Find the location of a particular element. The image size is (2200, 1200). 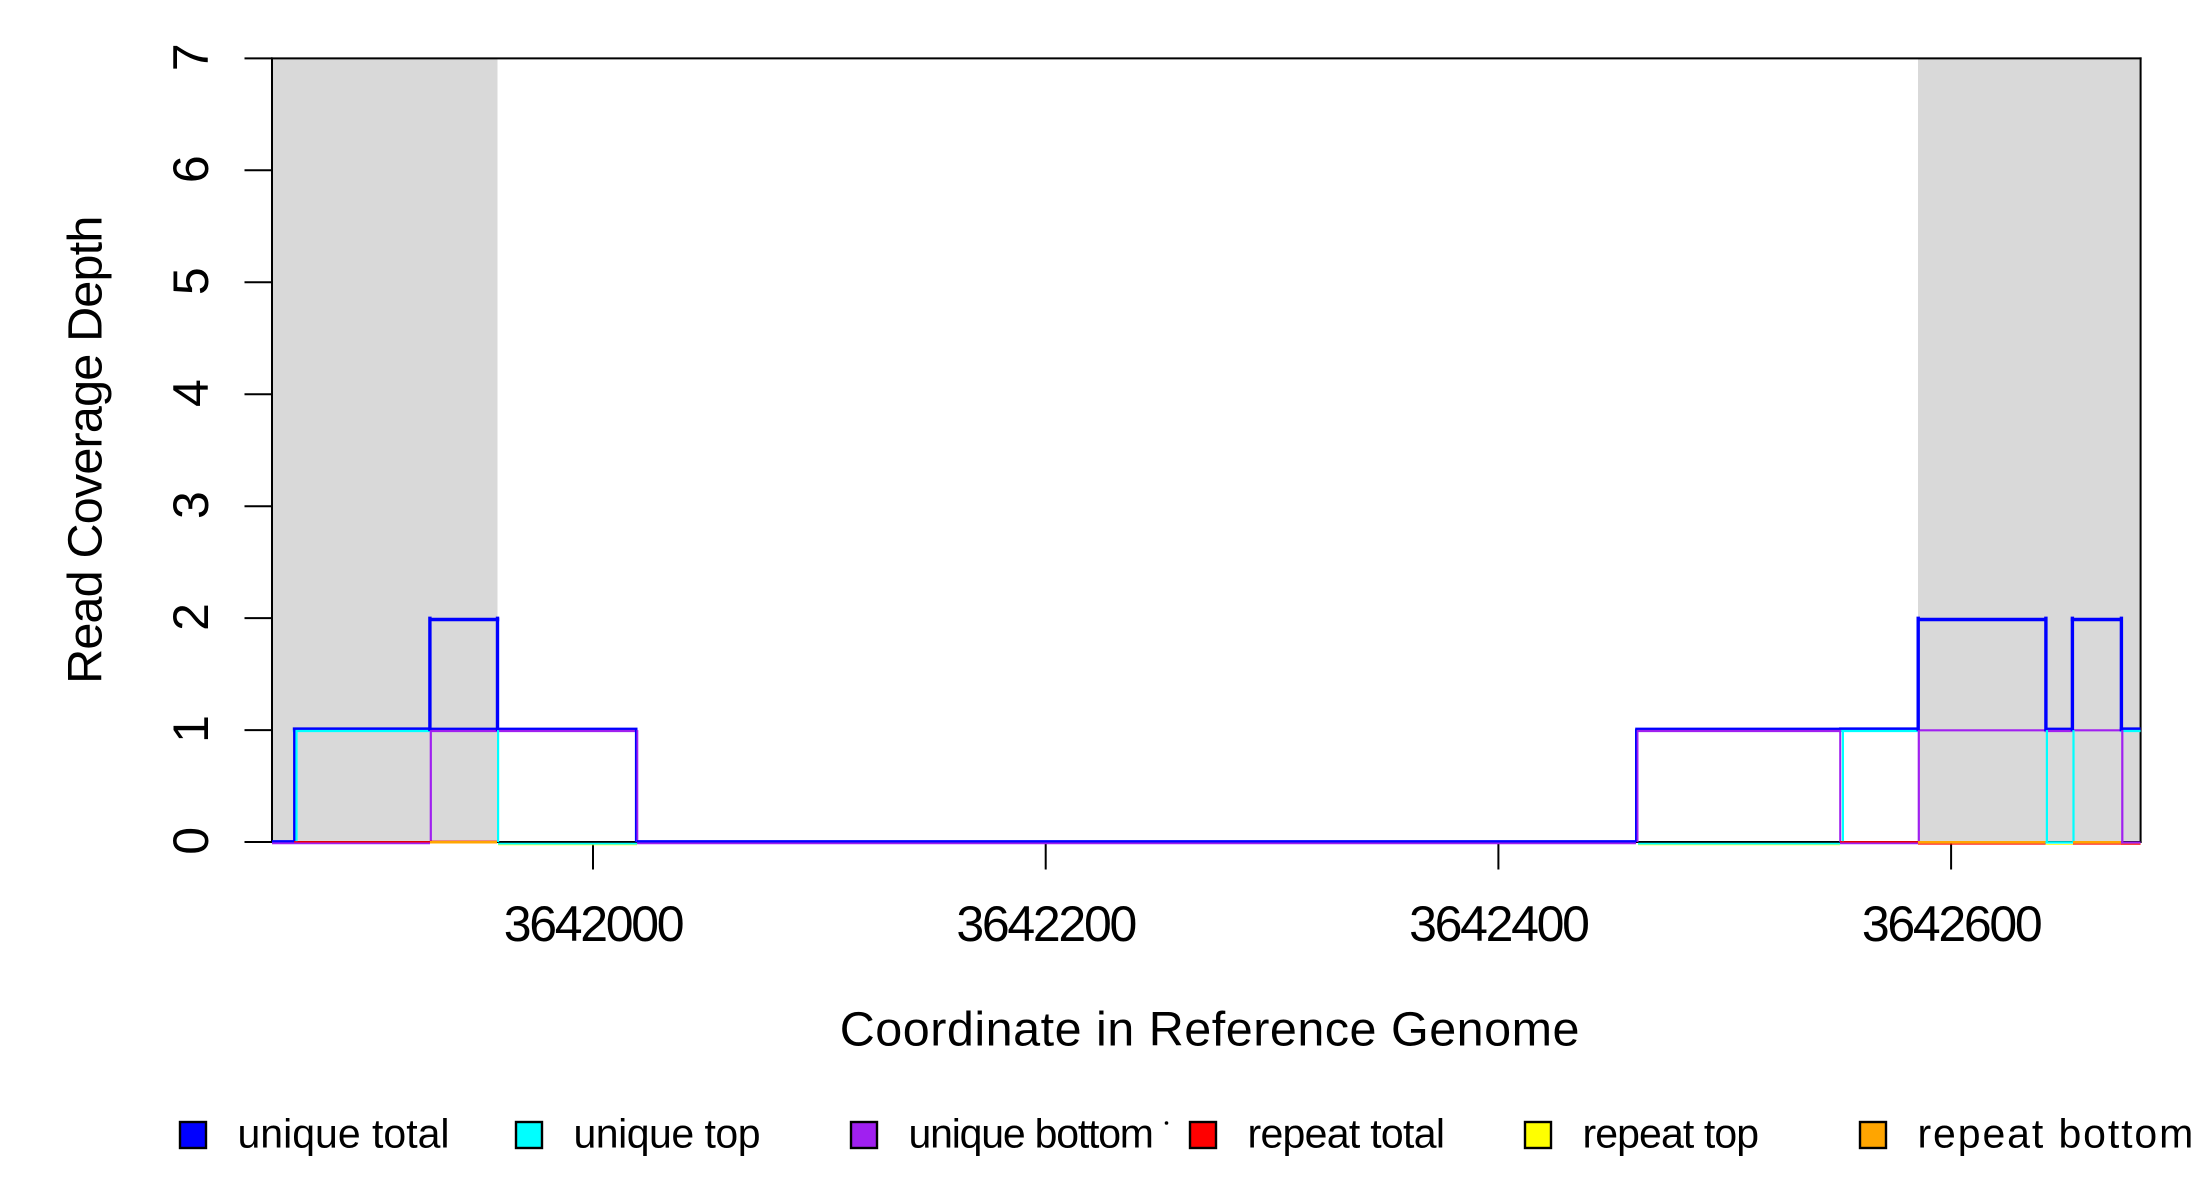

svg-text: repeat bottom is located at coordinates (2057, 1133).